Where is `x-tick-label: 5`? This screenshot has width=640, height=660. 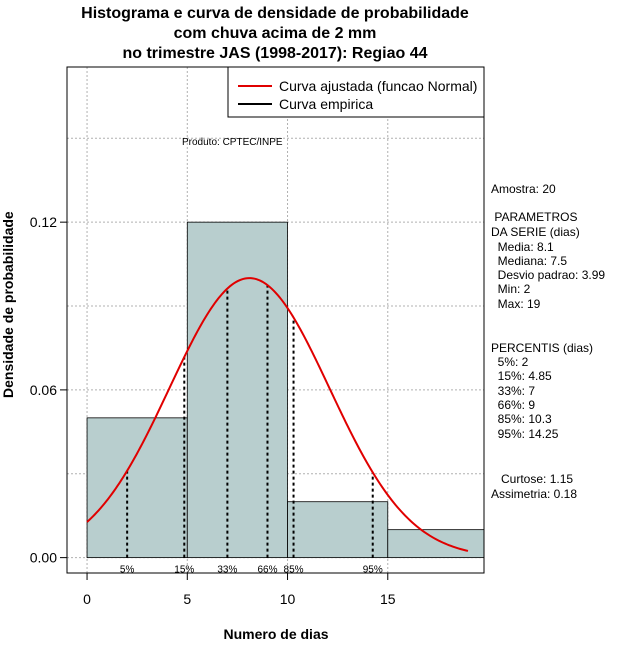 x-tick-label: 5 is located at coordinates (187, 599).